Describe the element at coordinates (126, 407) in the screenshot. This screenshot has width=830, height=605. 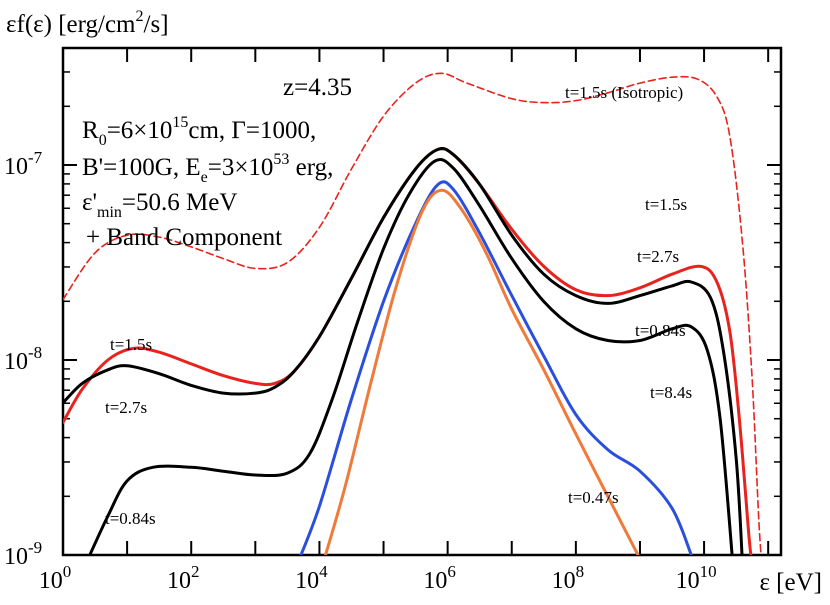
I see `label-t2.7s-low: t=2.7s` at that location.